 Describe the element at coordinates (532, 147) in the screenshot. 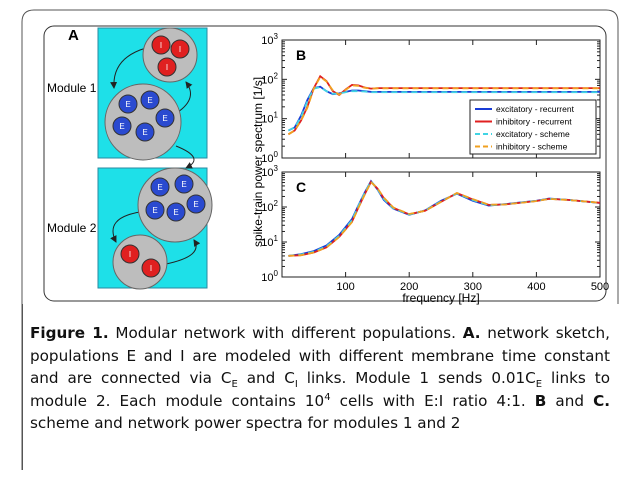

I see `legend-label: inhibitory - scheme` at that location.